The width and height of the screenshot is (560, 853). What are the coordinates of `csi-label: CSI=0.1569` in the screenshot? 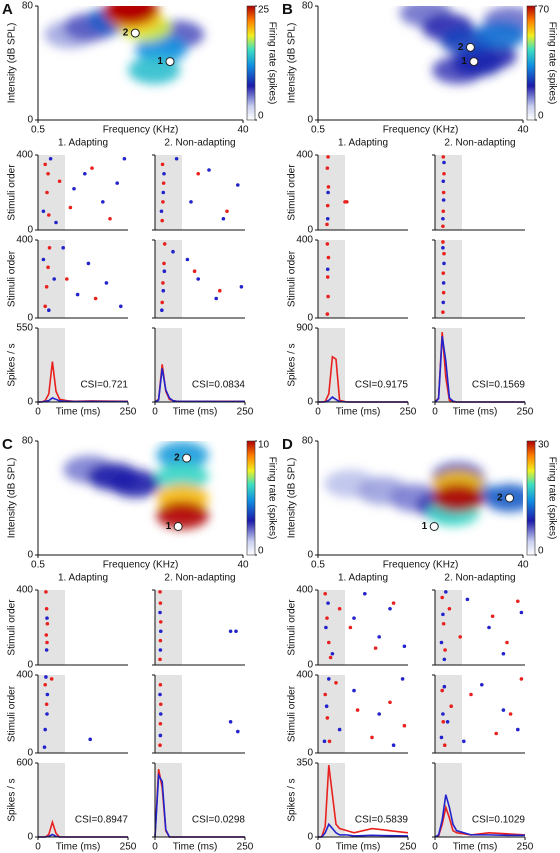 It's located at (499, 385).